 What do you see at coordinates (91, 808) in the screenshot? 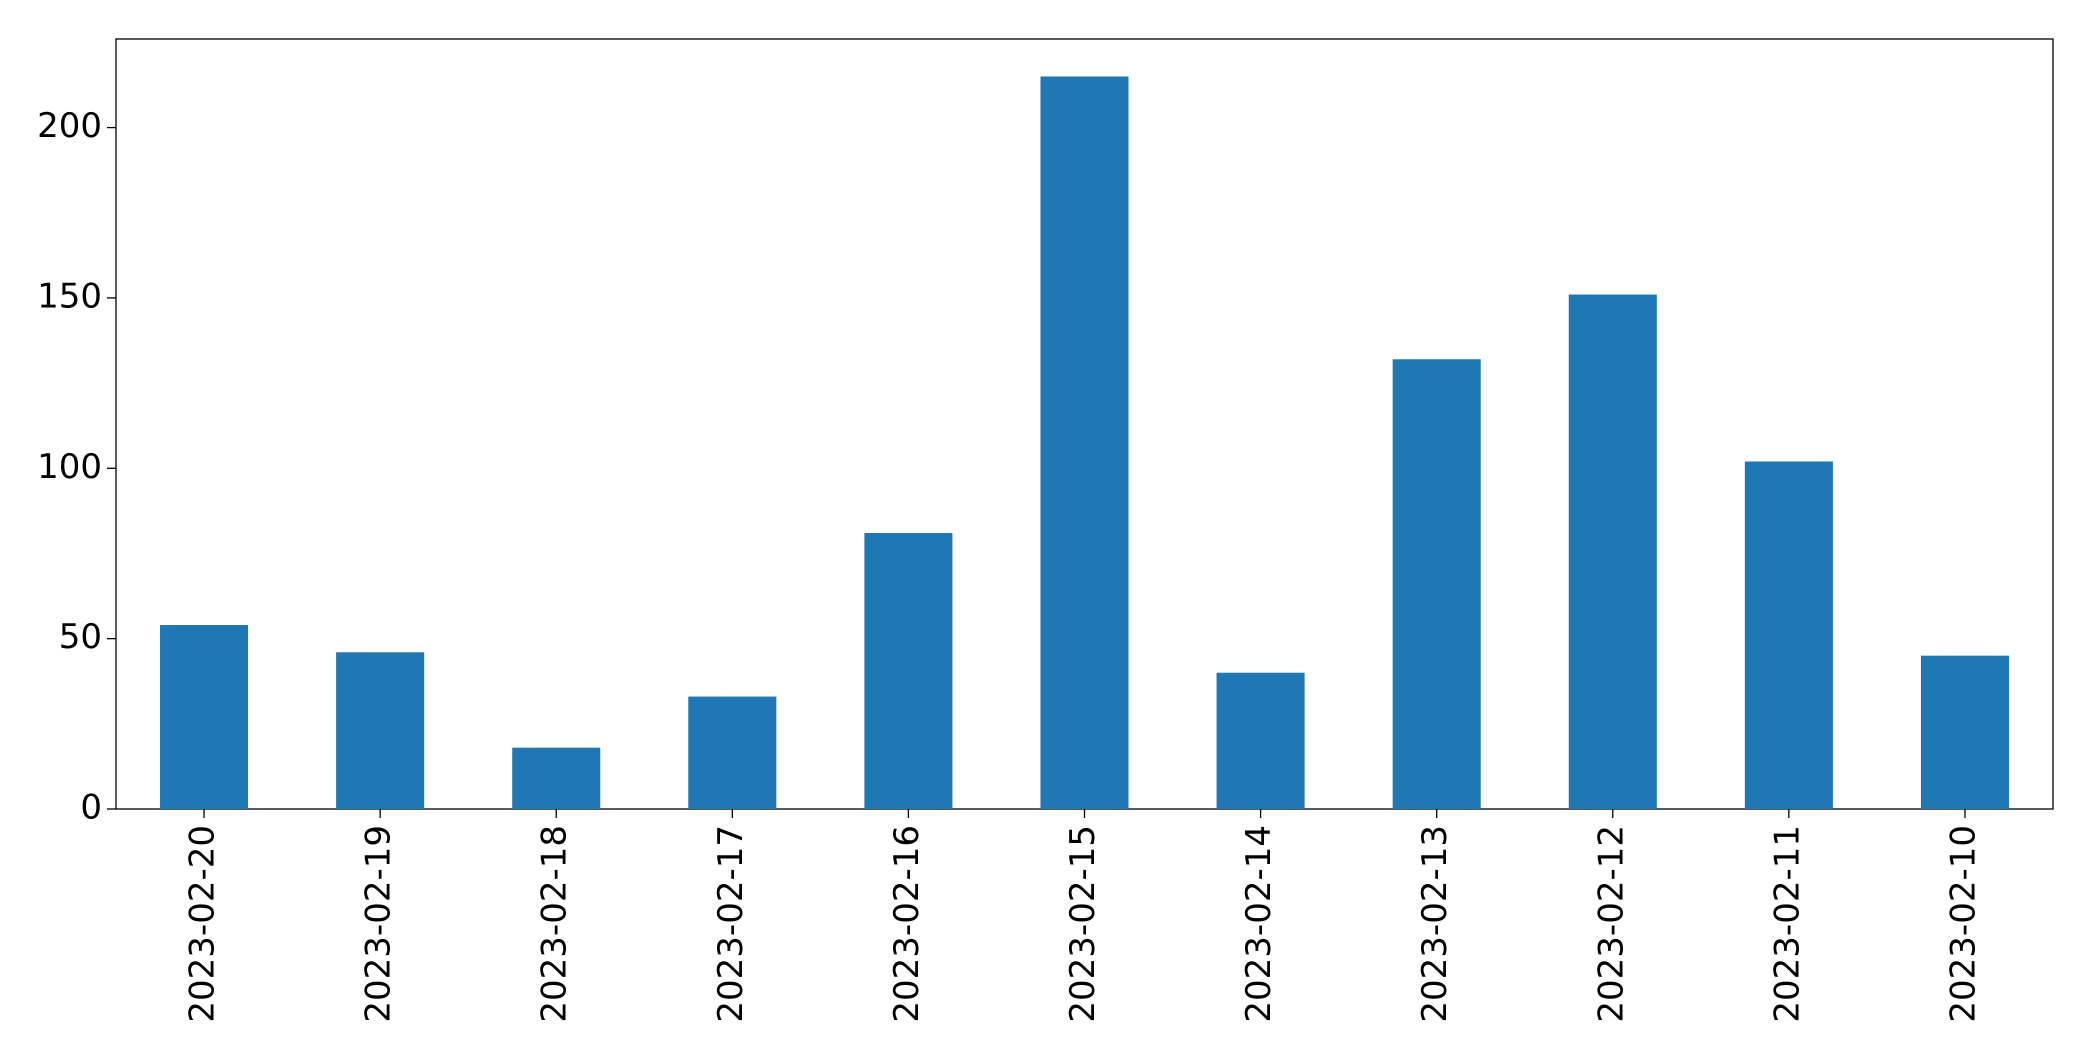
I see `y-tick-label: 0` at bounding box center [91, 808].